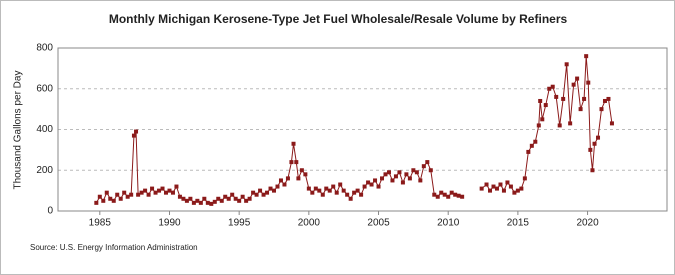  Describe the element at coordinates (44, 170) in the screenshot. I see `y-tick-label: 200` at that location.